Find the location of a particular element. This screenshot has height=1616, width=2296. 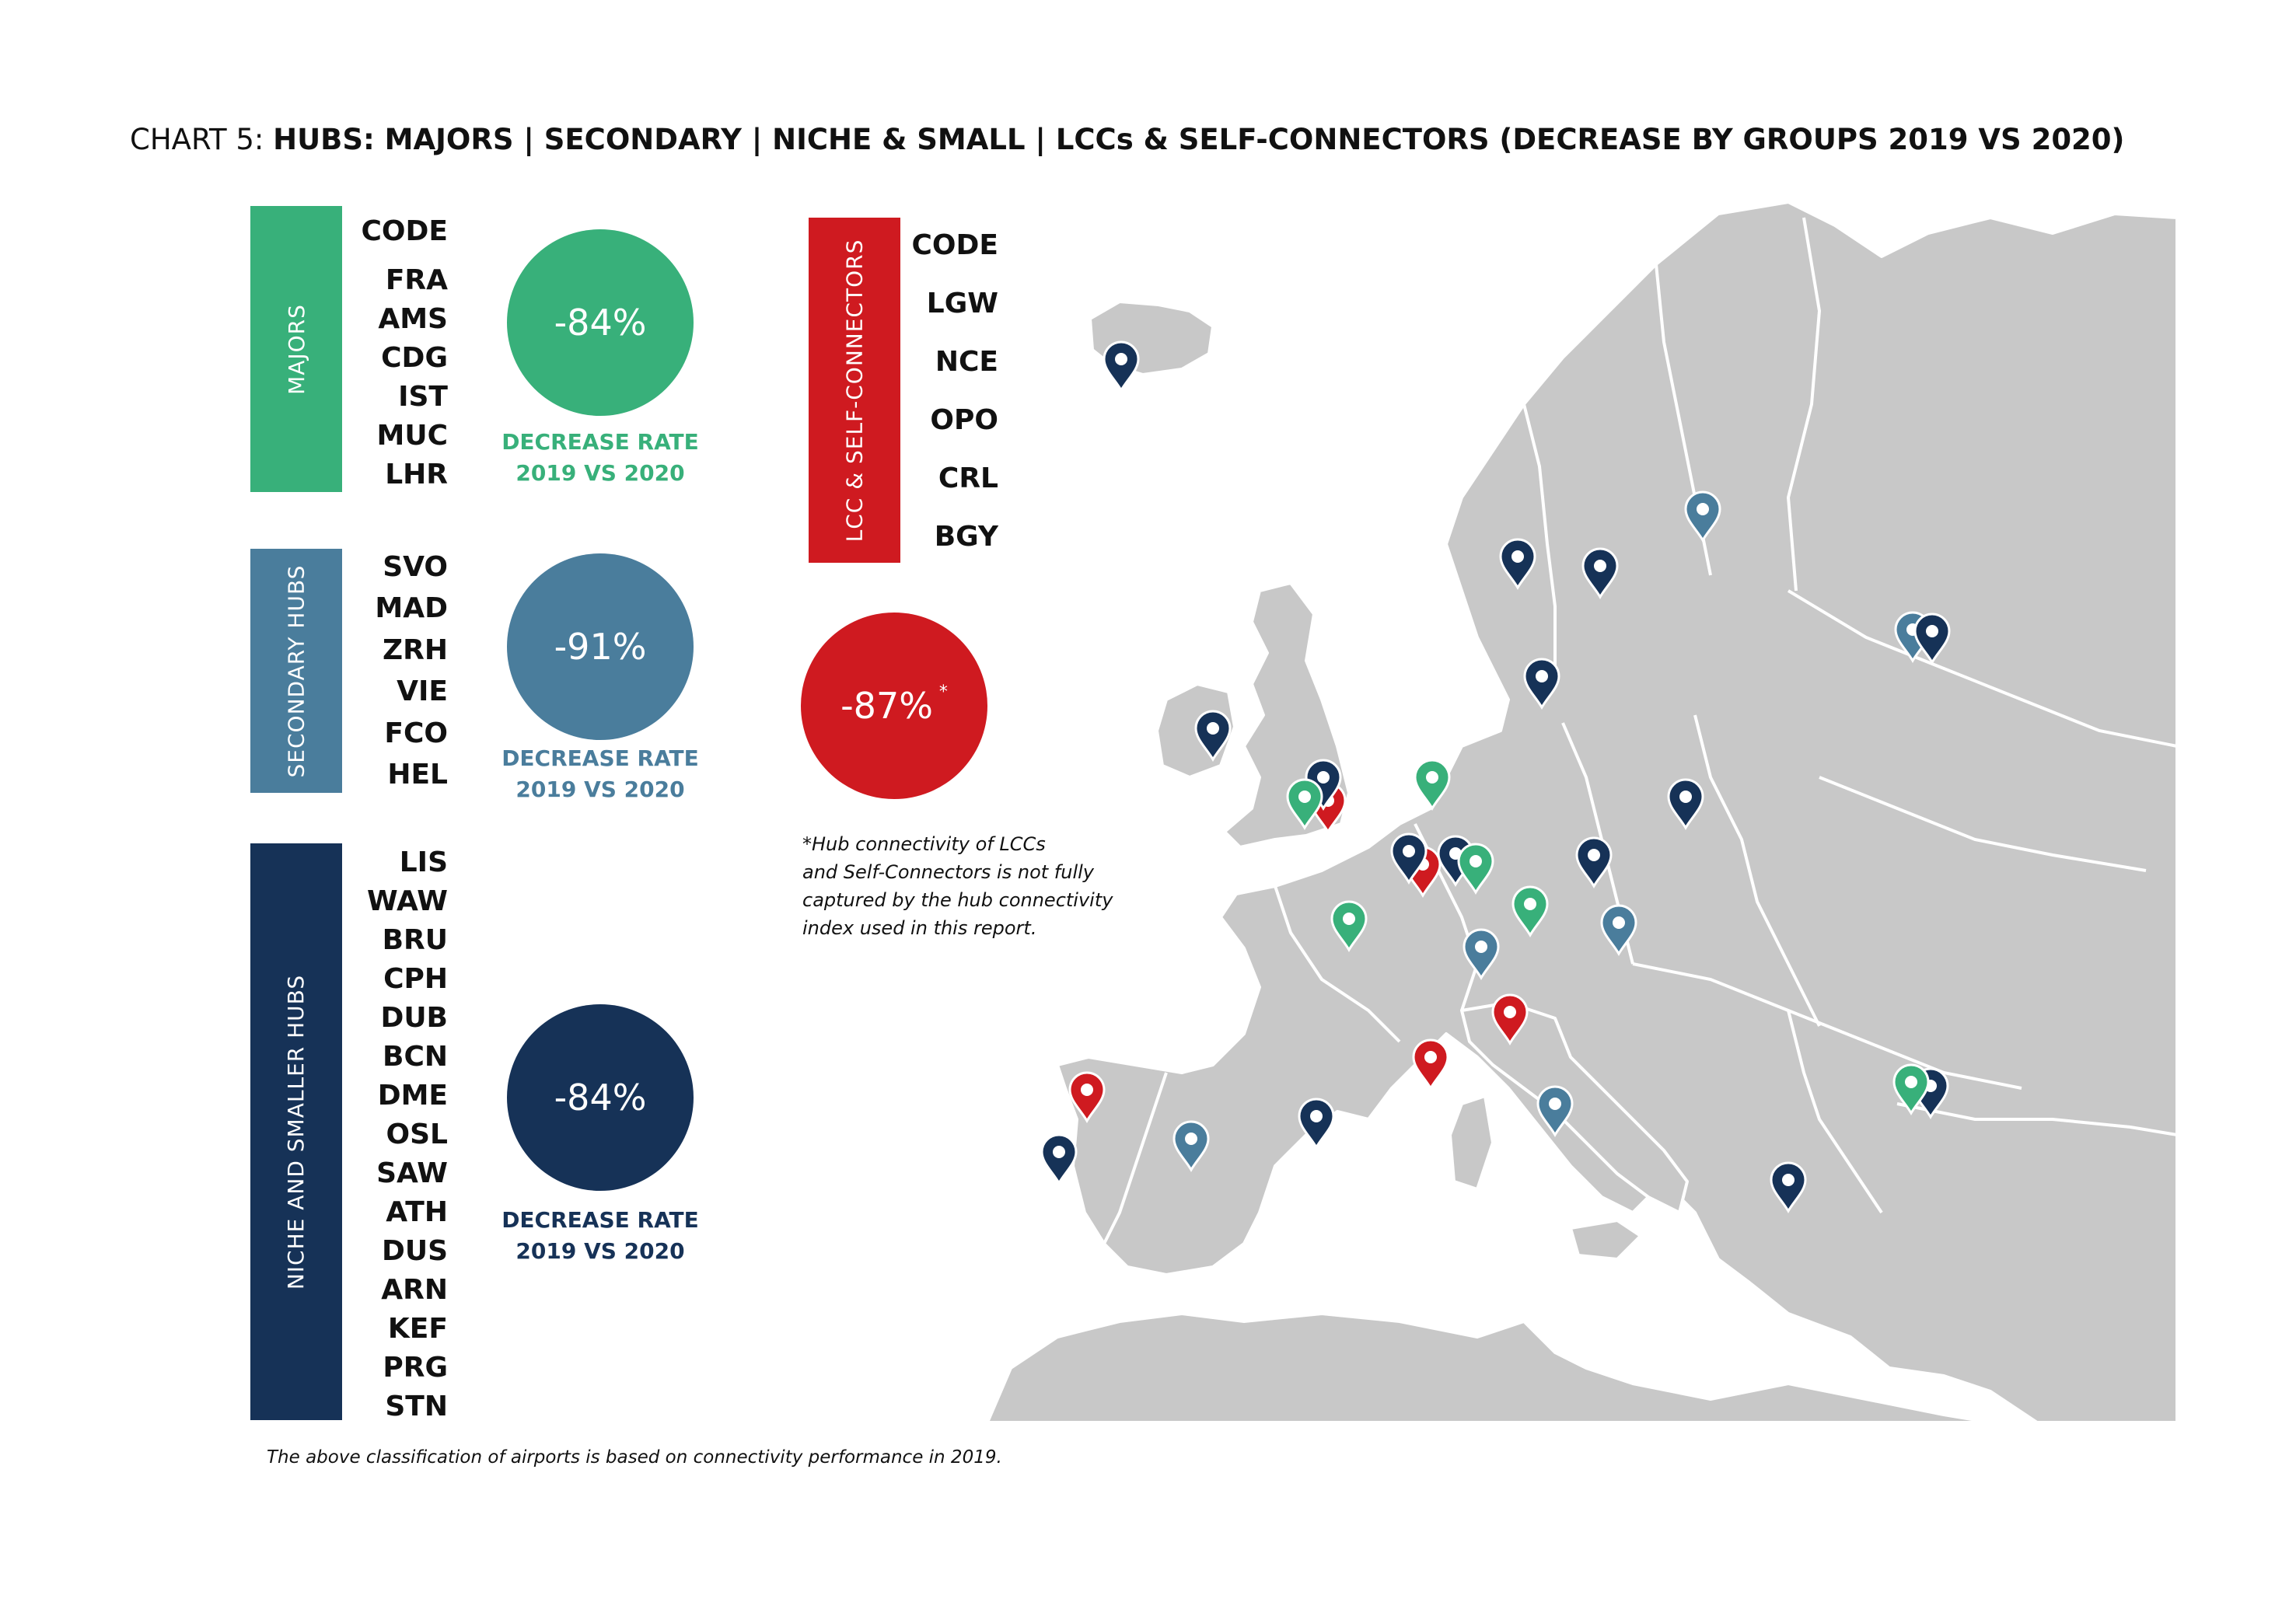

niche-code: OSL is located at coordinates (417, 1134).